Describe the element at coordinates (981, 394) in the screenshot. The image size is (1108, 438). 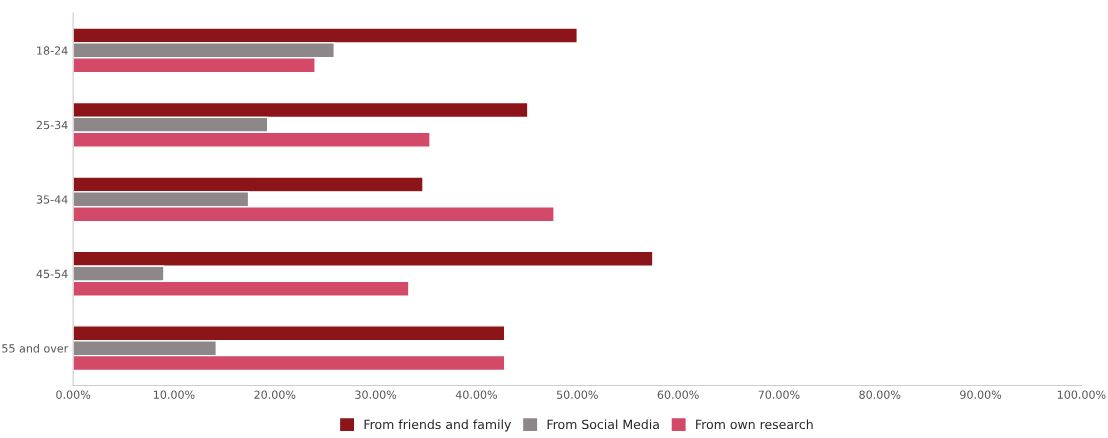
I see `x-tick-label: 90.00%` at that location.